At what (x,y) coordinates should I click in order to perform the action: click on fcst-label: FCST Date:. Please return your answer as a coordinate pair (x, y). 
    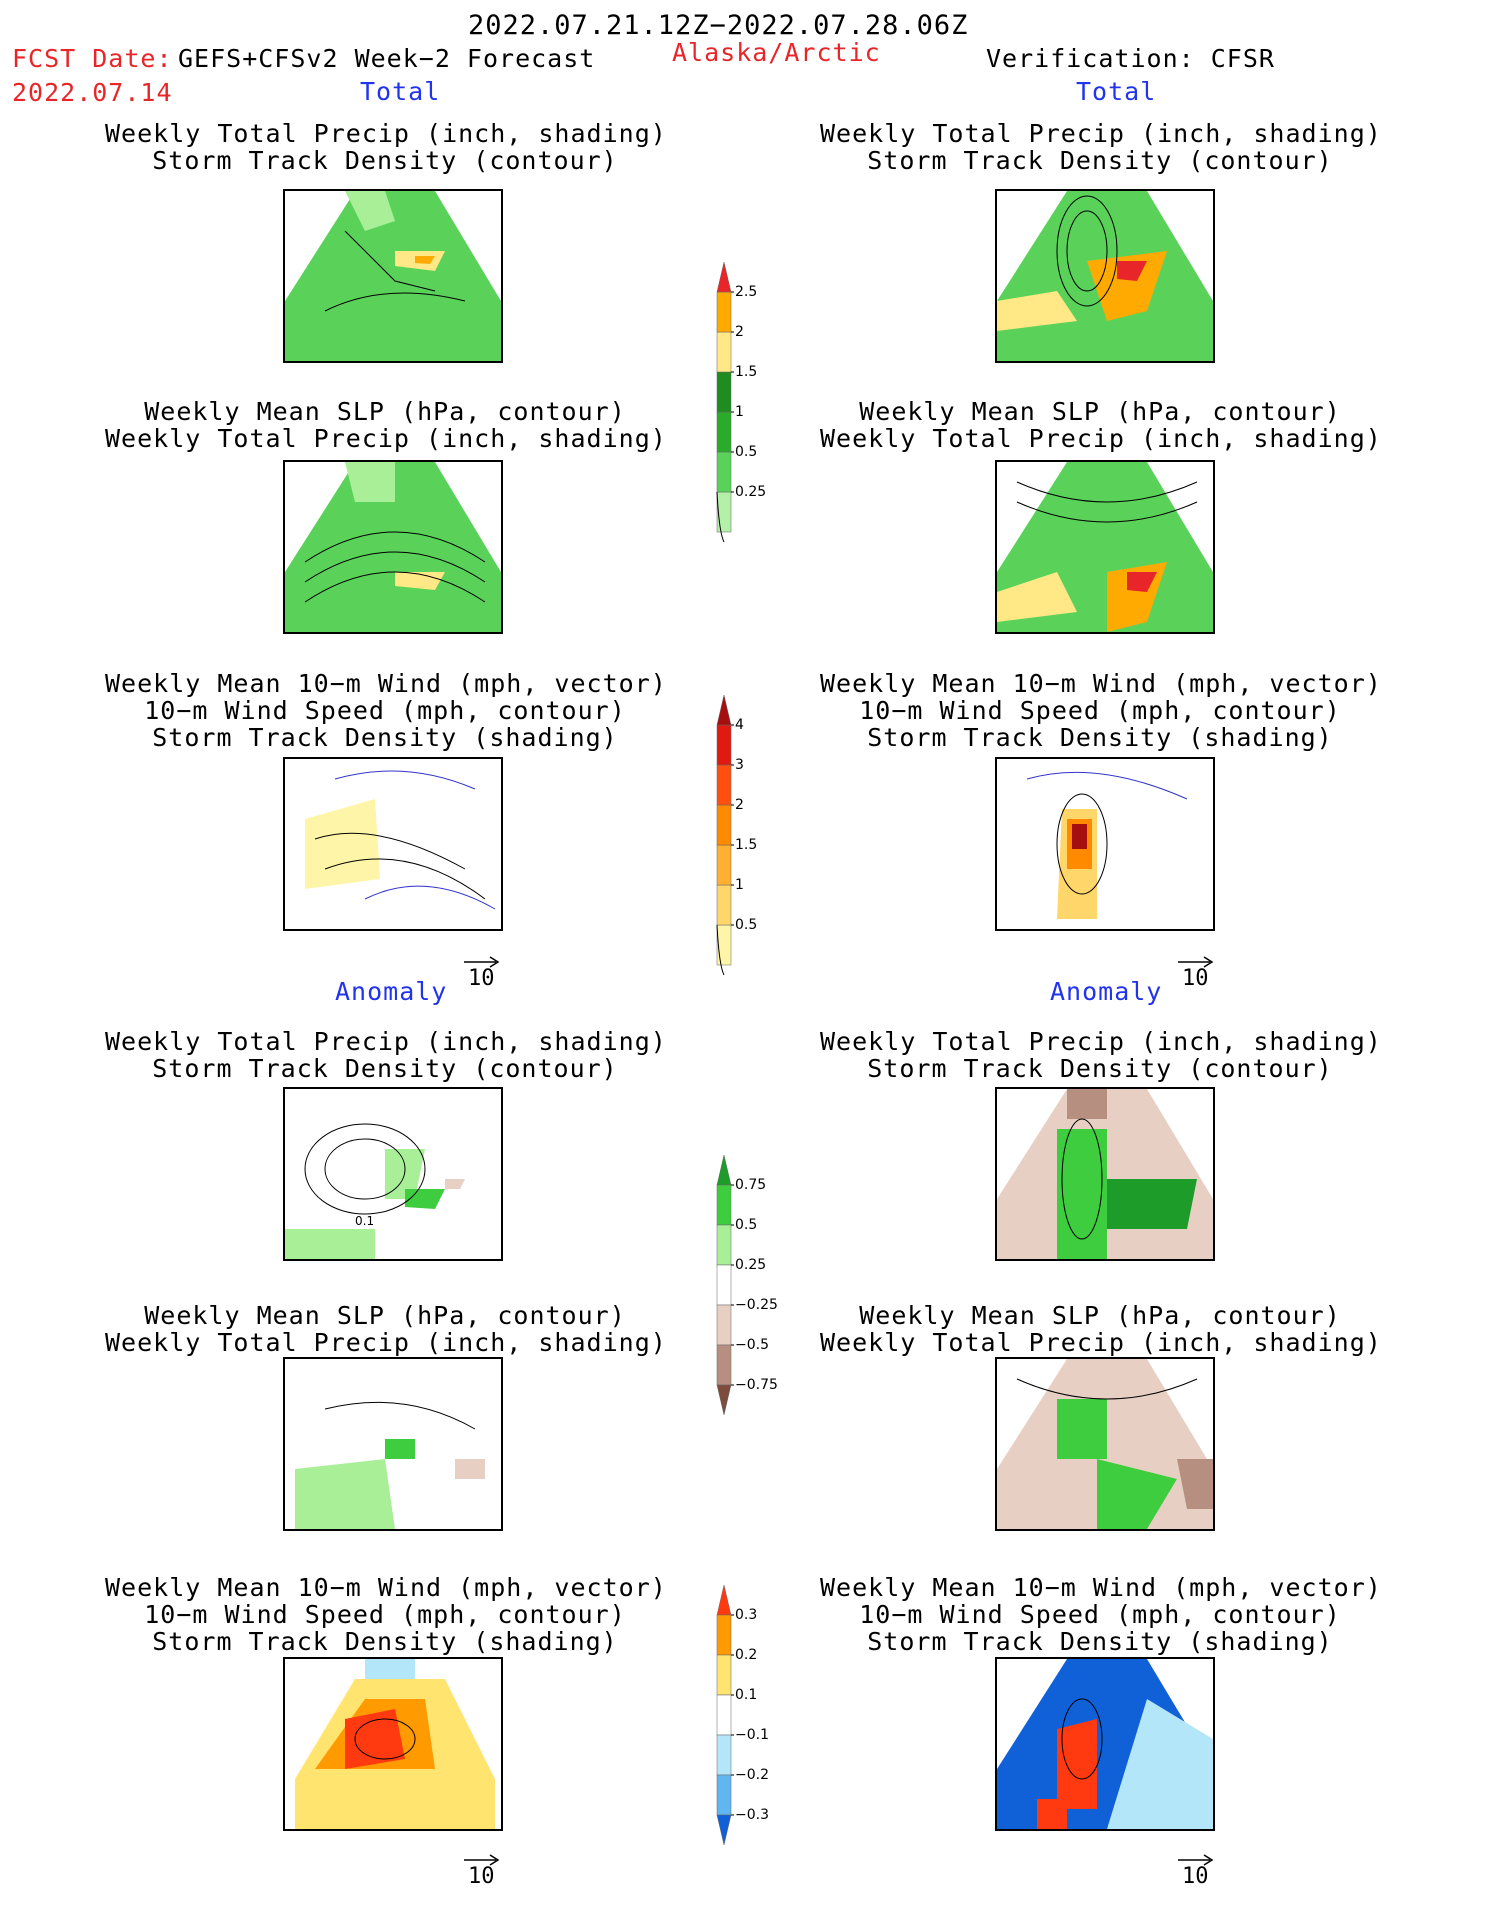
    Looking at the image, I should click on (92, 58).